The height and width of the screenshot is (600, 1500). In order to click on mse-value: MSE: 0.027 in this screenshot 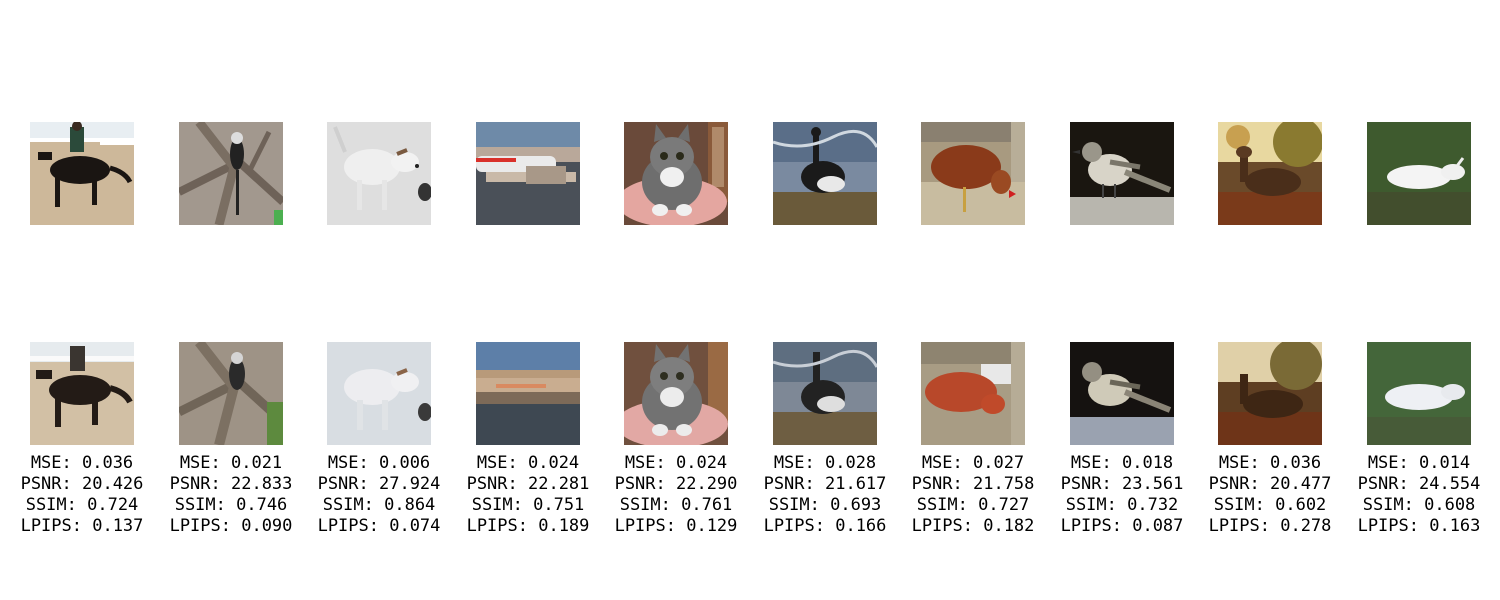, I will do `click(973, 463)`.